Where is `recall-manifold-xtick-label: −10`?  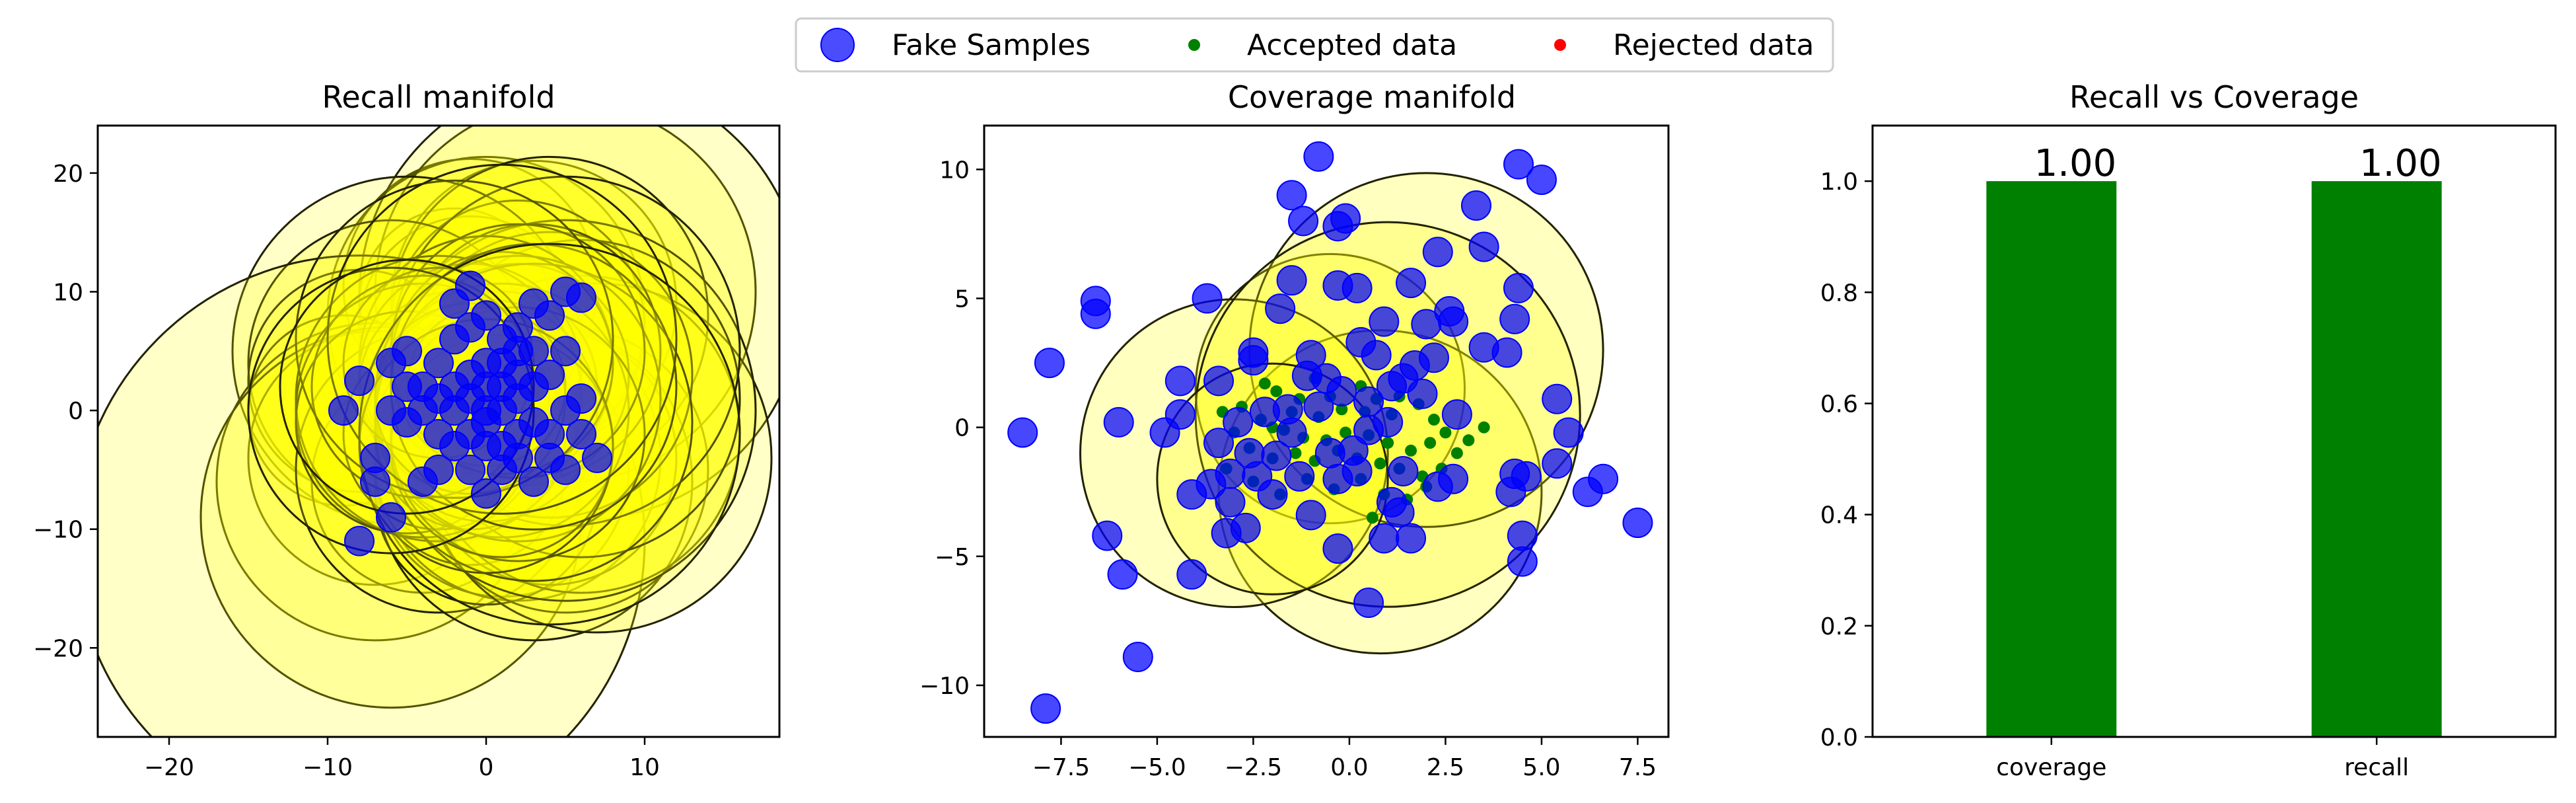 recall-manifold-xtick-label: −10 is located at coordinates (328, 767).